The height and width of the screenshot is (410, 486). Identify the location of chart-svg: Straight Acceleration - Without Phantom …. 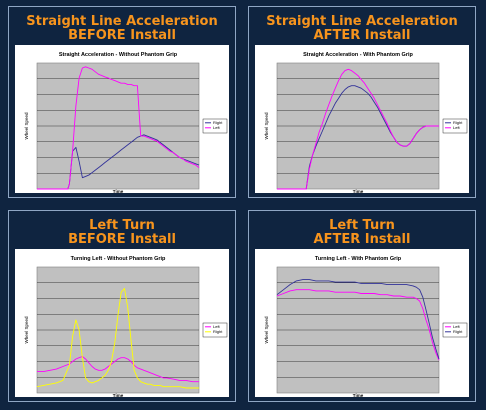
(126, 122).